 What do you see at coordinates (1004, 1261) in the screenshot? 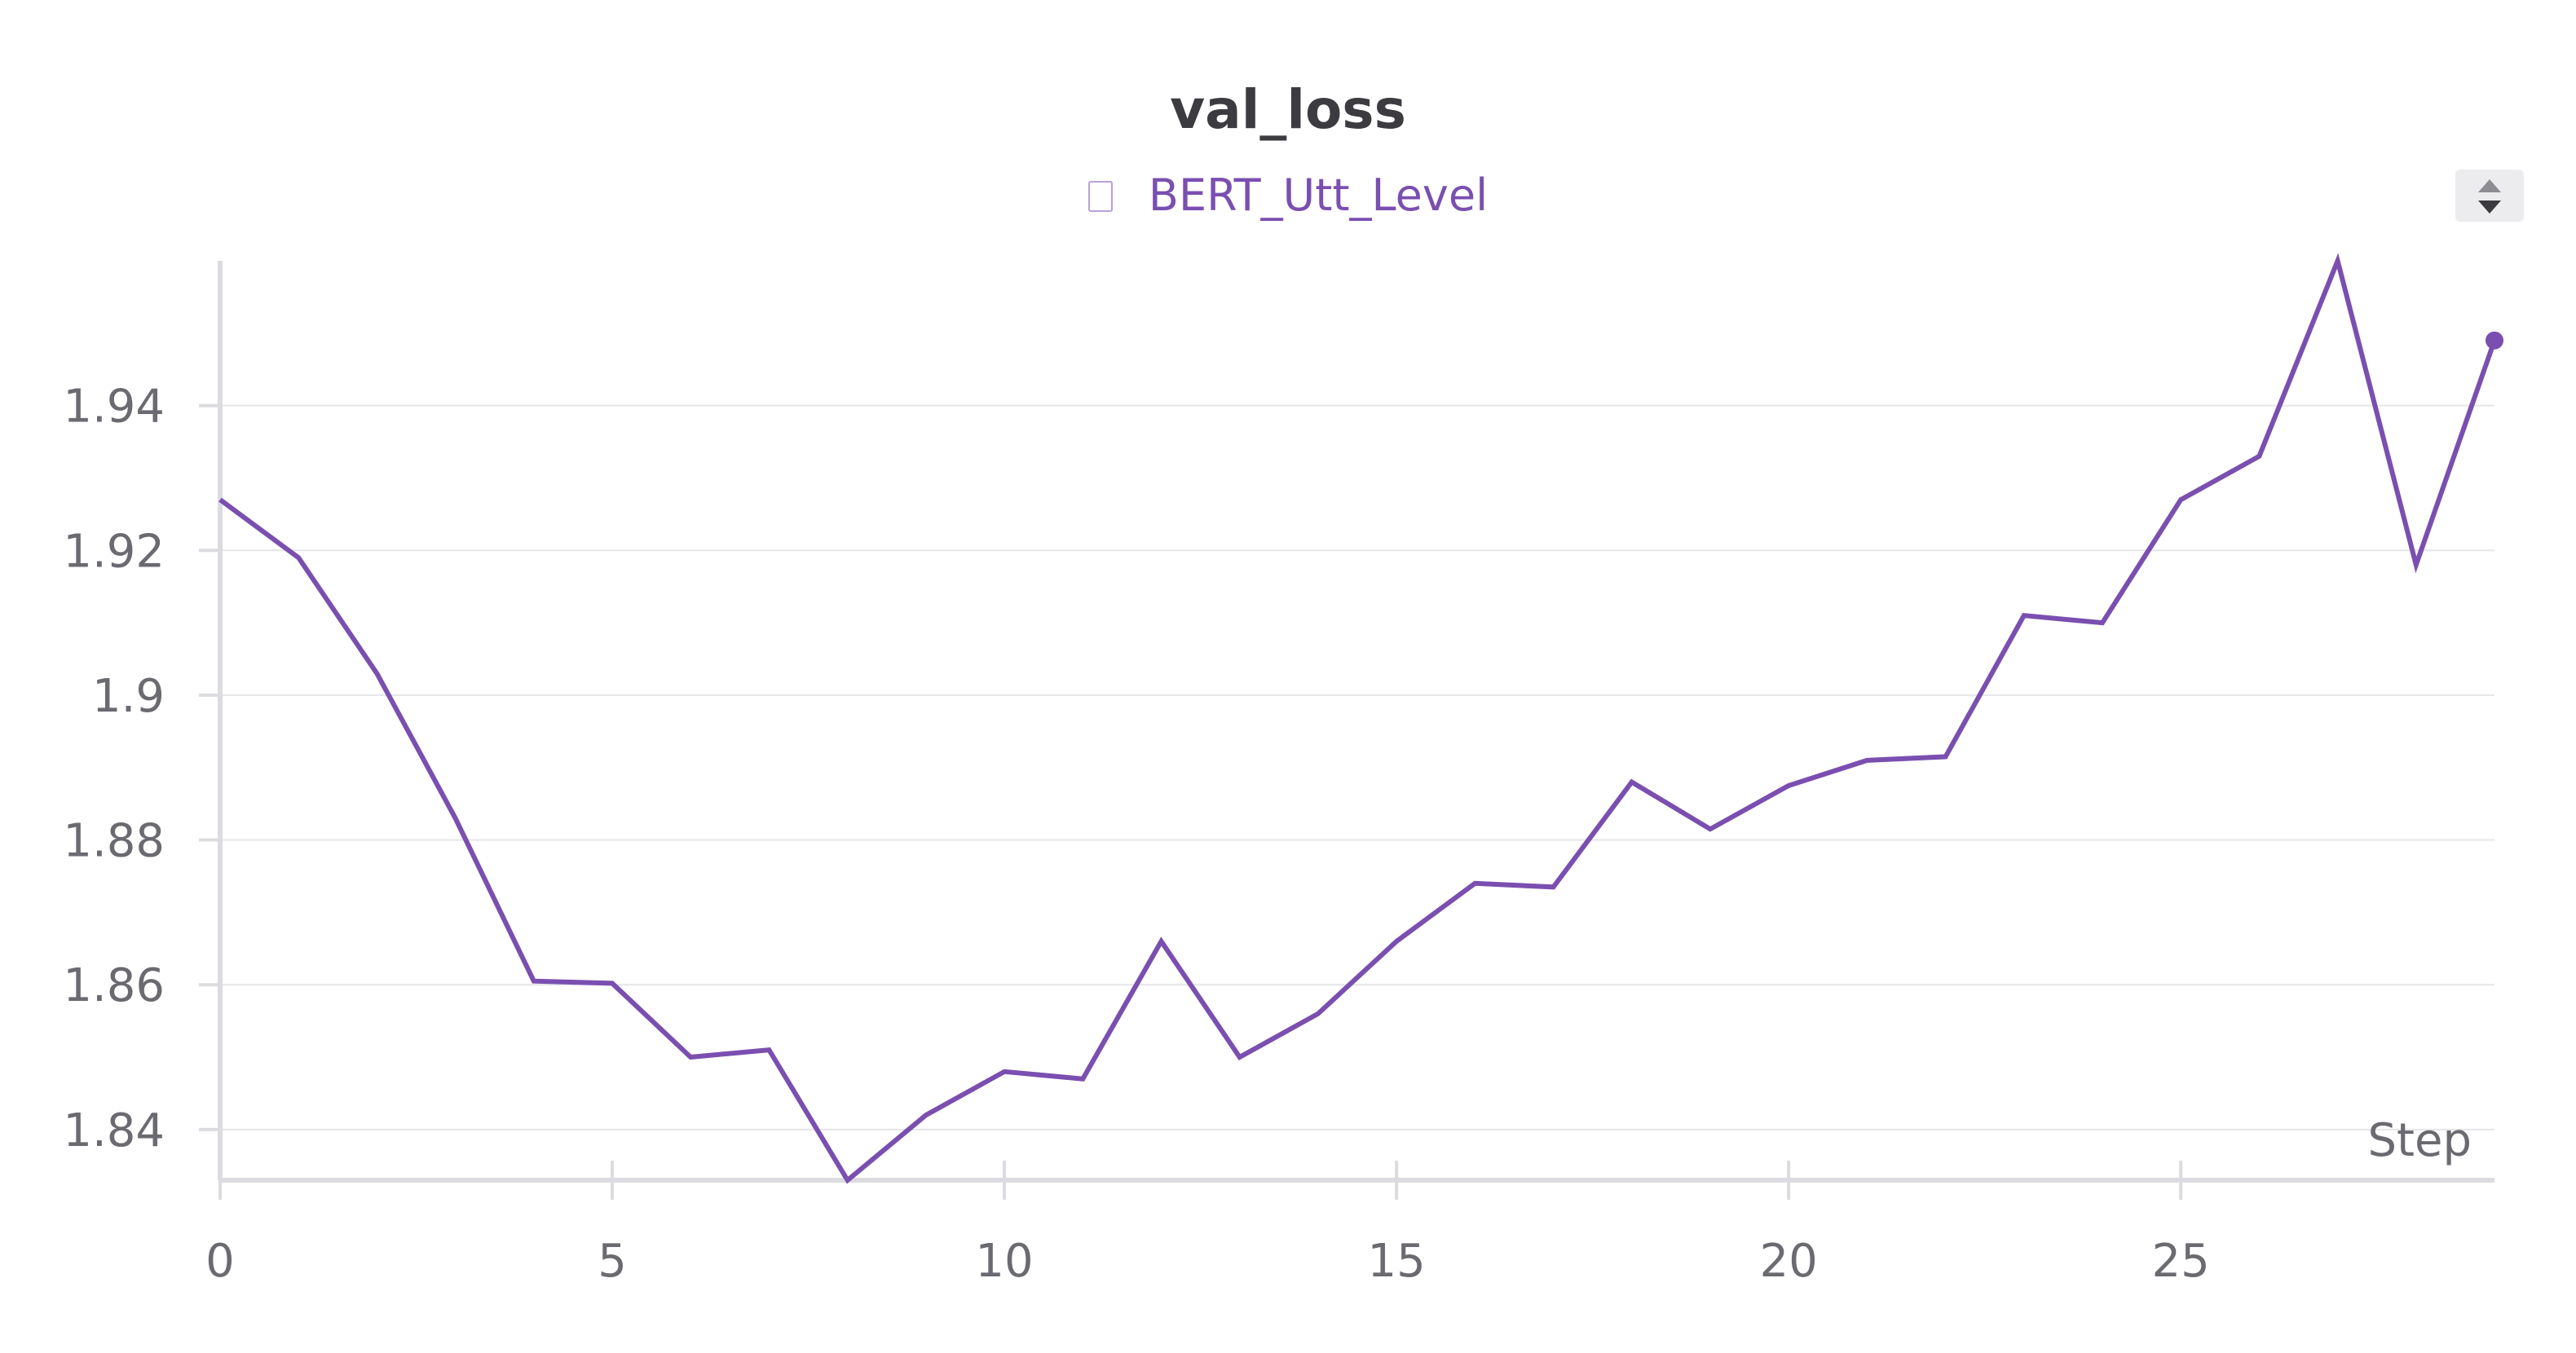
I see `x-tick-label: 10` at bounding box center [1004, 1261].